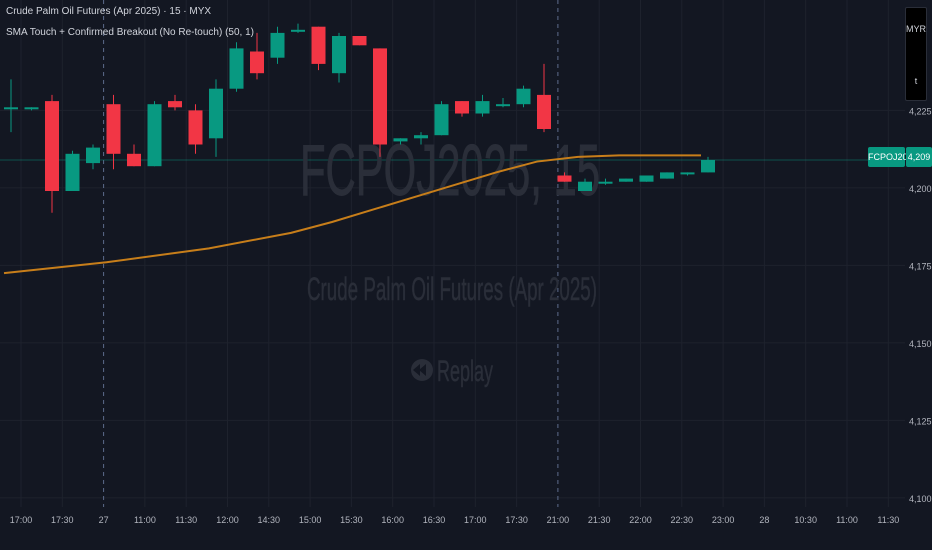 The image size is (932, 550). What do you see at coordinates (916, 81) in the screenshot?
I see `unit-label: t` at bounding box center [916, 81].